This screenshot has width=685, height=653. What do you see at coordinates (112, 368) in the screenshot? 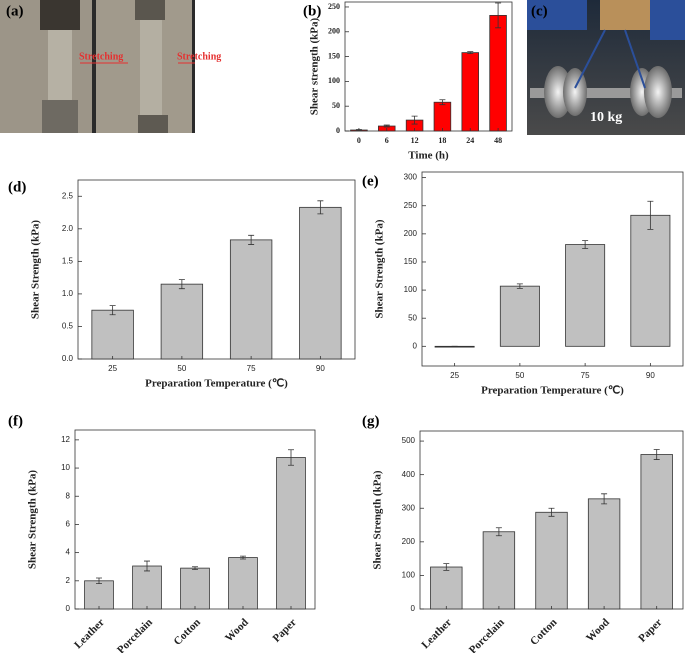
I see `x-tick-label: 25` at bounding box center [112, 368].